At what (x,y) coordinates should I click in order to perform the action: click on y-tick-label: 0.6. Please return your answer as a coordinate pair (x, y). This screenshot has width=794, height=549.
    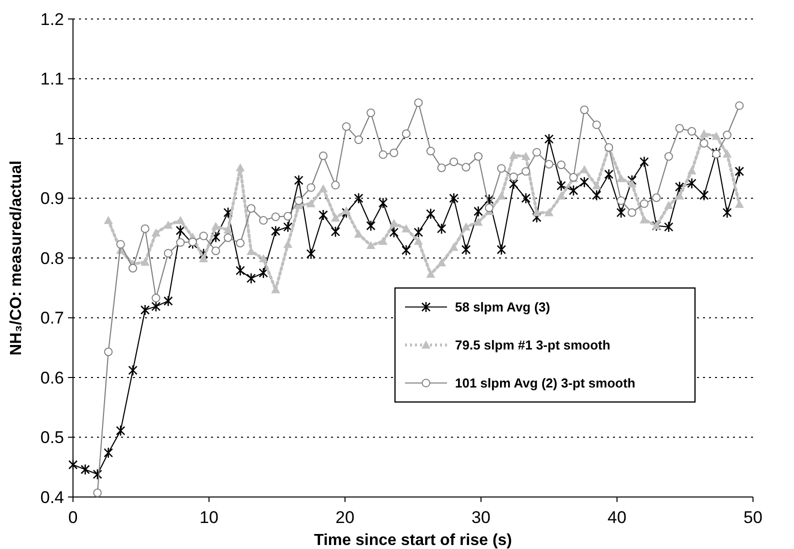
    Looking at the image, I should click on (52, 378).